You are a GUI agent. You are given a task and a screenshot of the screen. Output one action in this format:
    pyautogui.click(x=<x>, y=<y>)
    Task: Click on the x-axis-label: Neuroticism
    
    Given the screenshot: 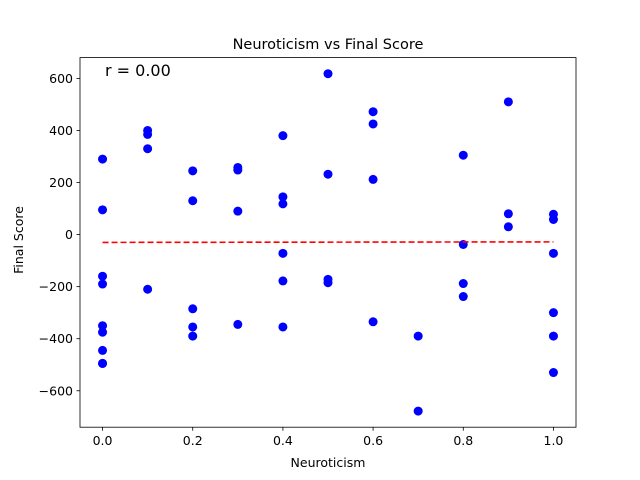 What is the action you would take?
    pyautogui.click(x=328, y=462)
    